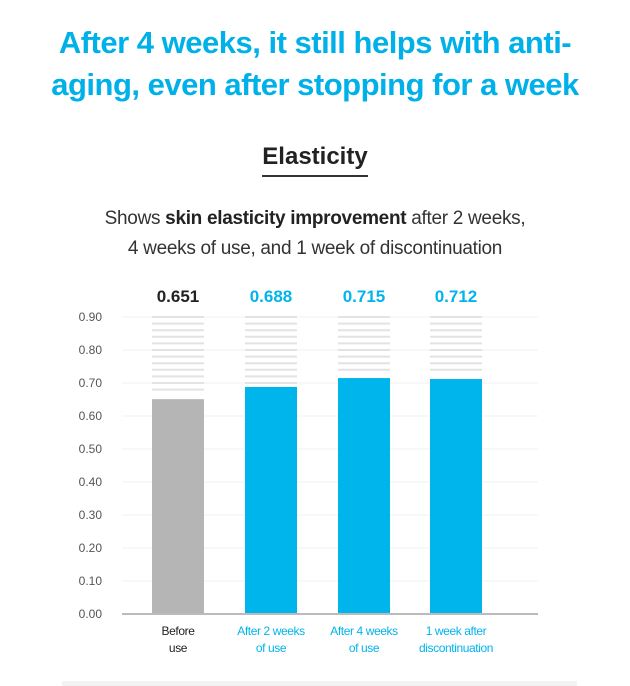 This screenshot has width=630, height=686. I want to click on x-tick-label: discontinuation, so click(456, 648).